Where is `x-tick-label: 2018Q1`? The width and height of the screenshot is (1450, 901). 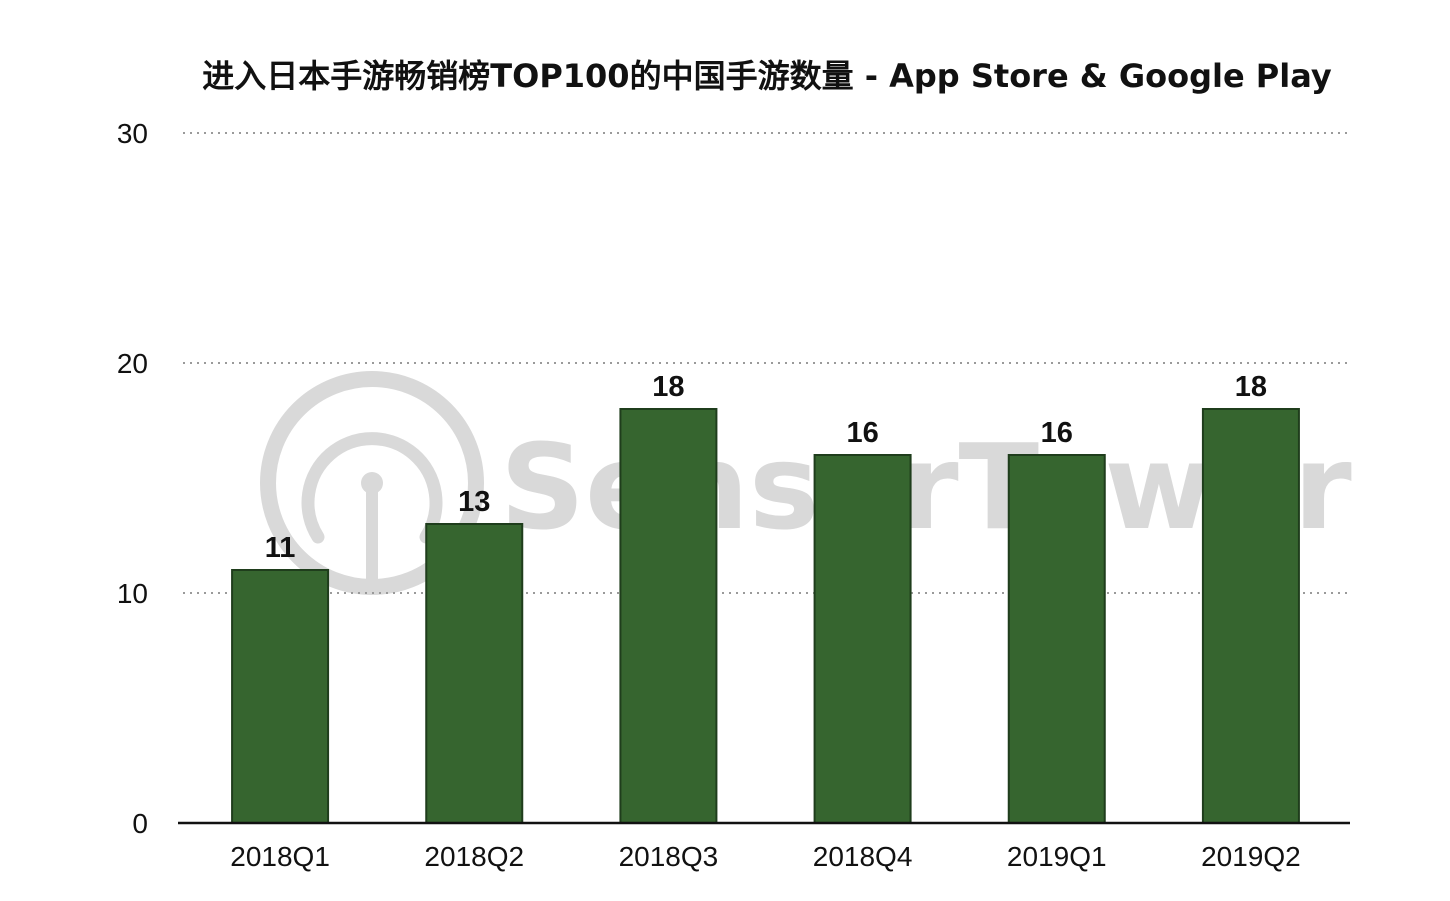 x-tick-label: 2018Q1 is located at coordinates (280, 856).